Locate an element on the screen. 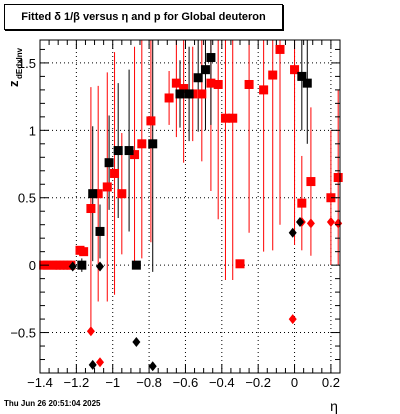 The height and width of the screenshot is (414, 400). y-tick-label: 1.5 is located at coordinates (27, 63).